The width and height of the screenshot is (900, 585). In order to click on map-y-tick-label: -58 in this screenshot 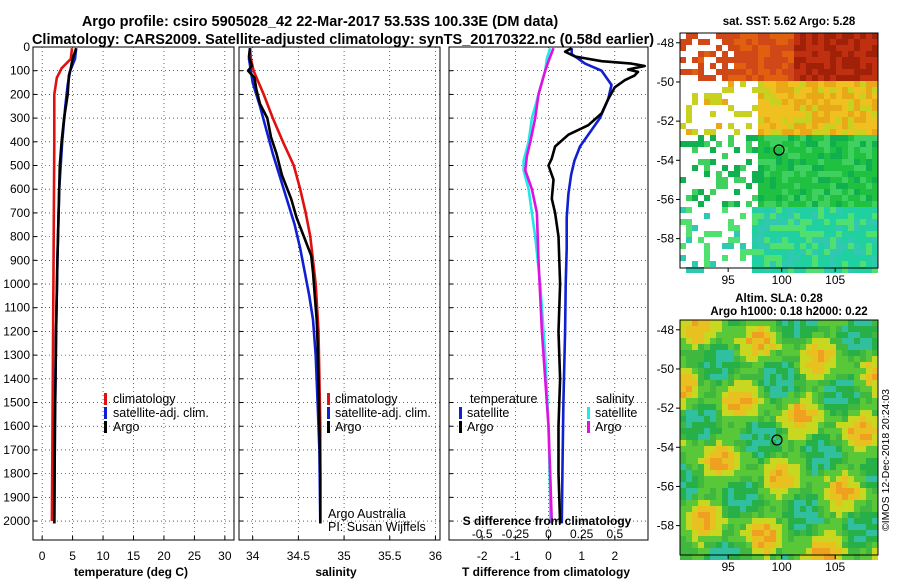, I will do `click(666, 526)`.